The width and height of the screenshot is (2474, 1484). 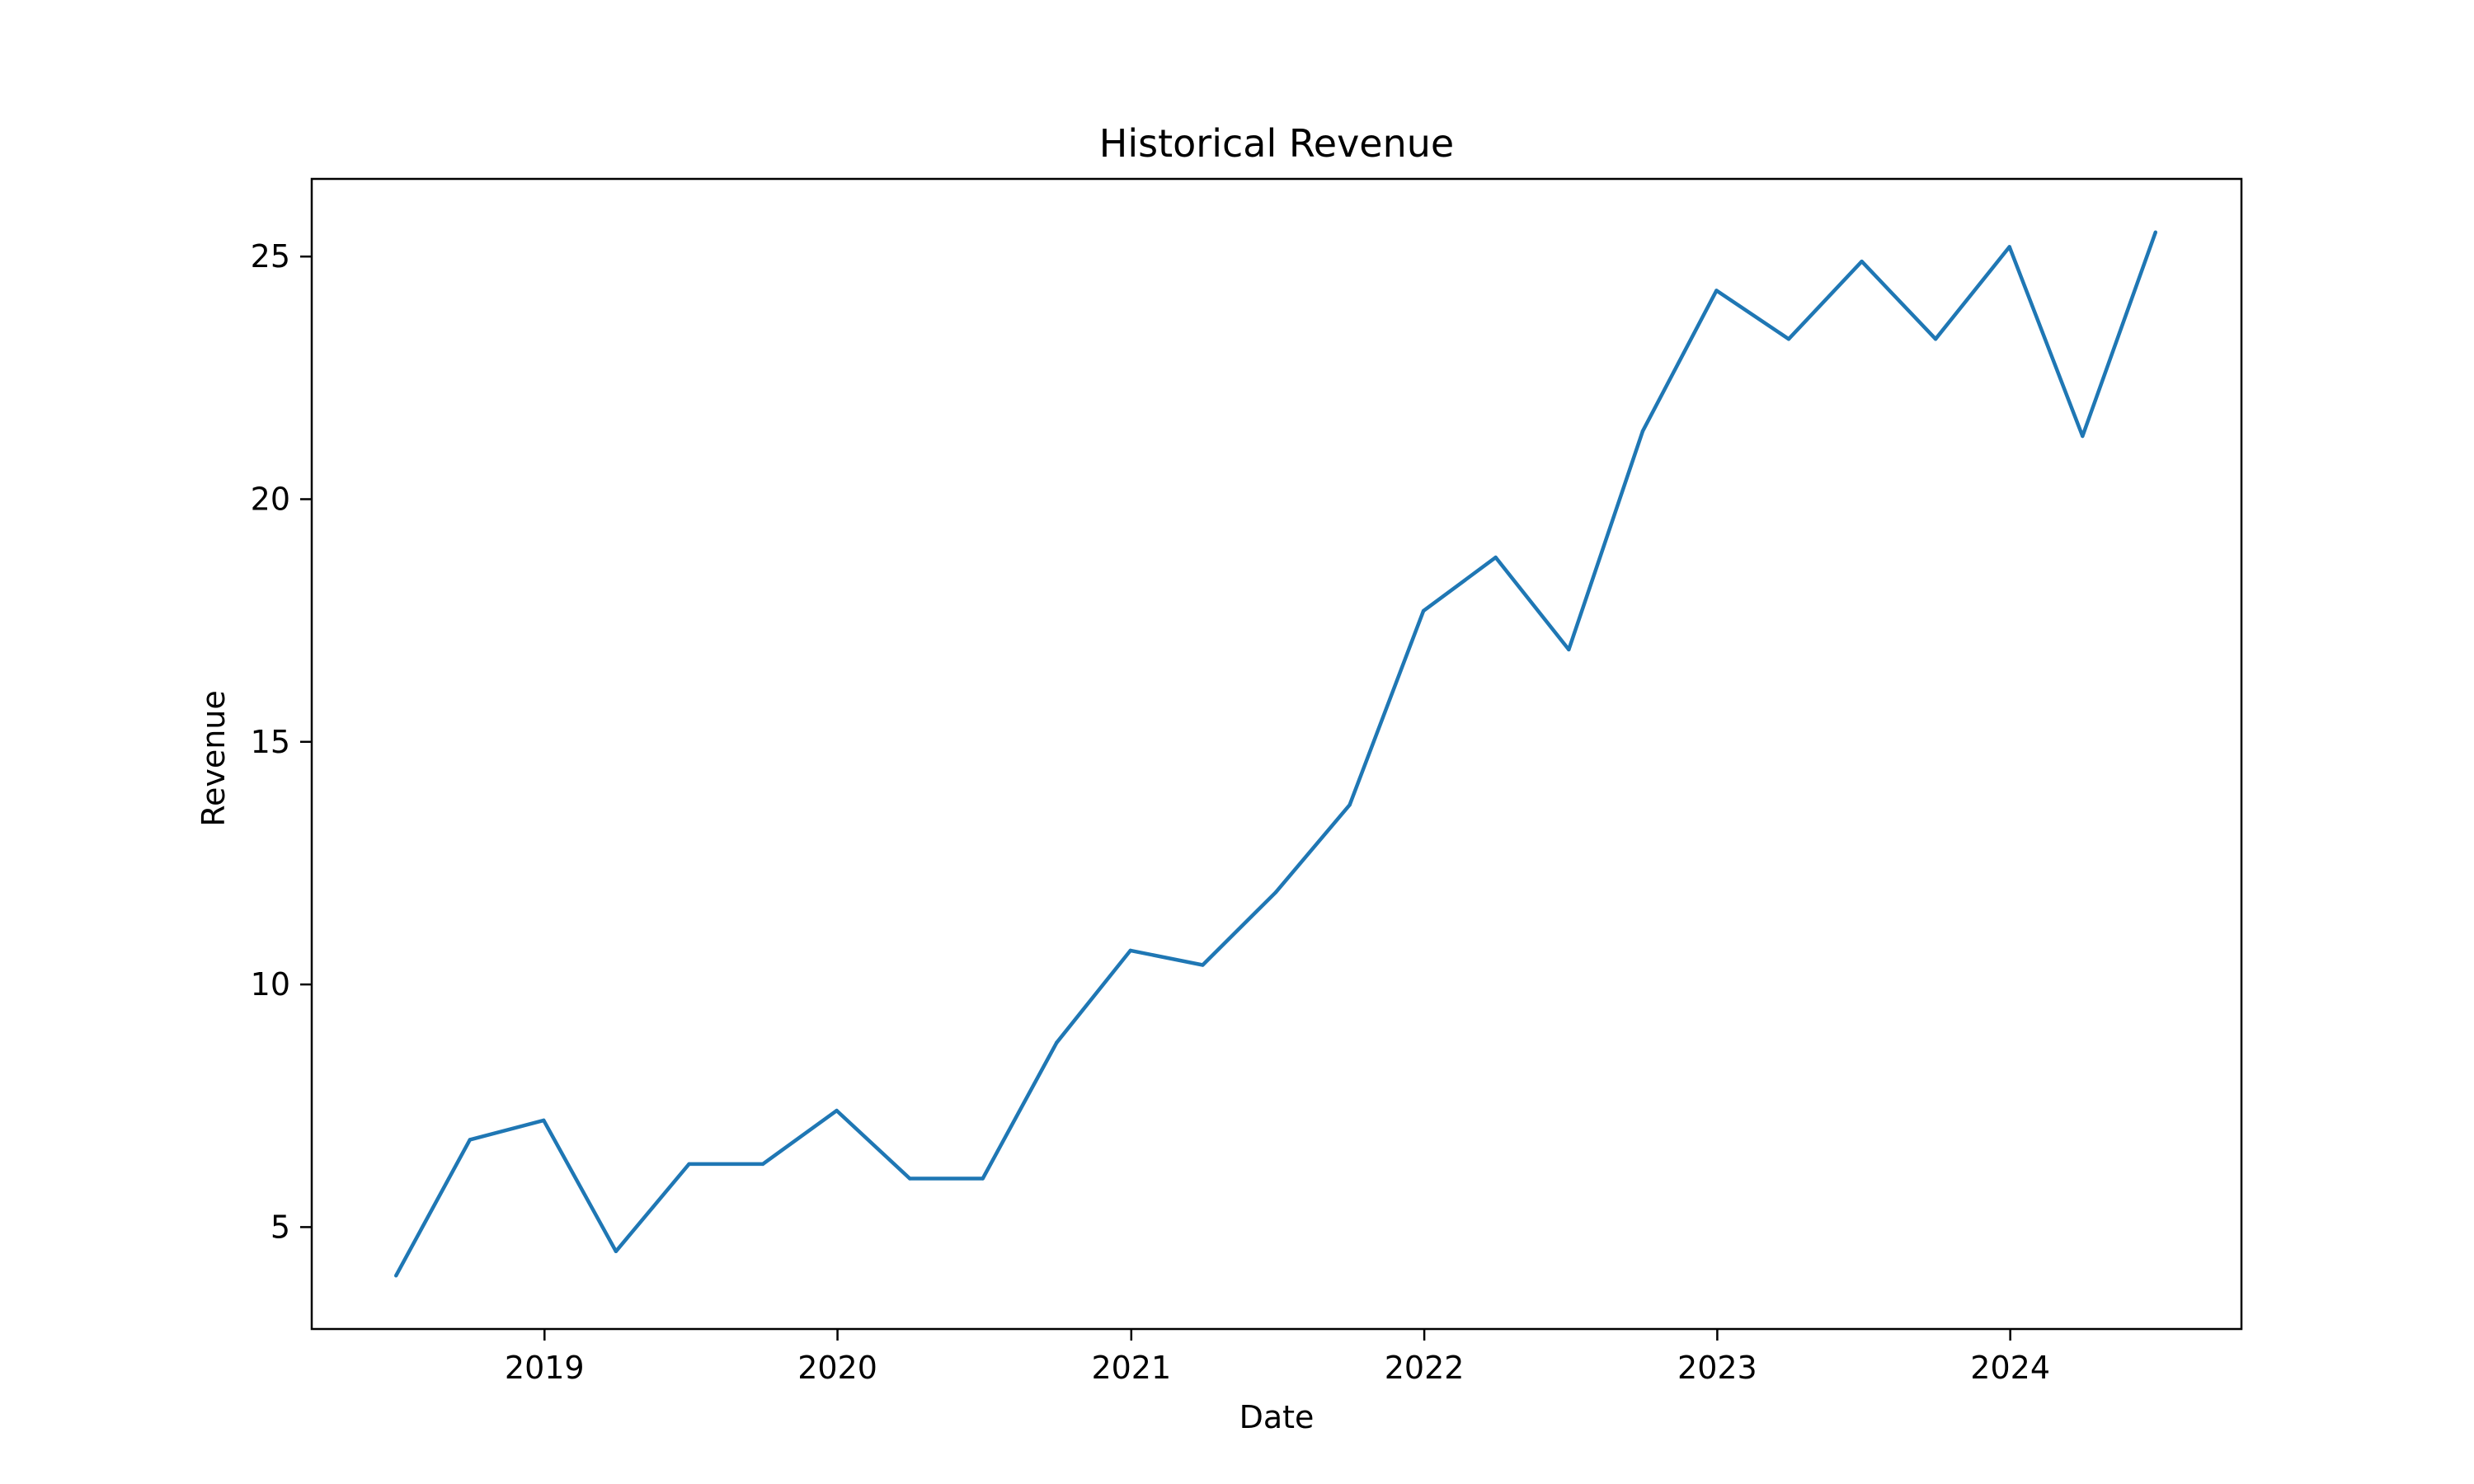 What do you see at coordinates (1717, 1368) in the screenshot?
I see `x-tick-label: 2023` at bounding box center [1717, 1368].